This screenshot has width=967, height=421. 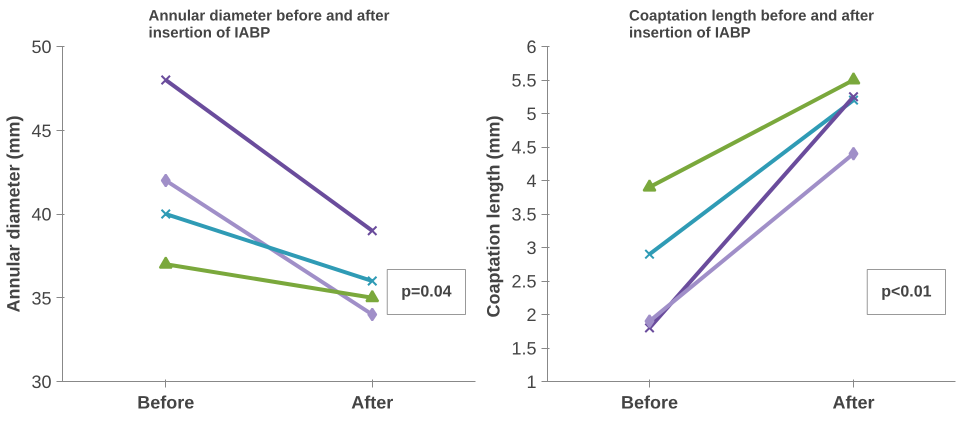 What do you see at coordinates (41, 130) in the screenshot?
I see `y-tick-label: 45` at bounding box center [41, 130].